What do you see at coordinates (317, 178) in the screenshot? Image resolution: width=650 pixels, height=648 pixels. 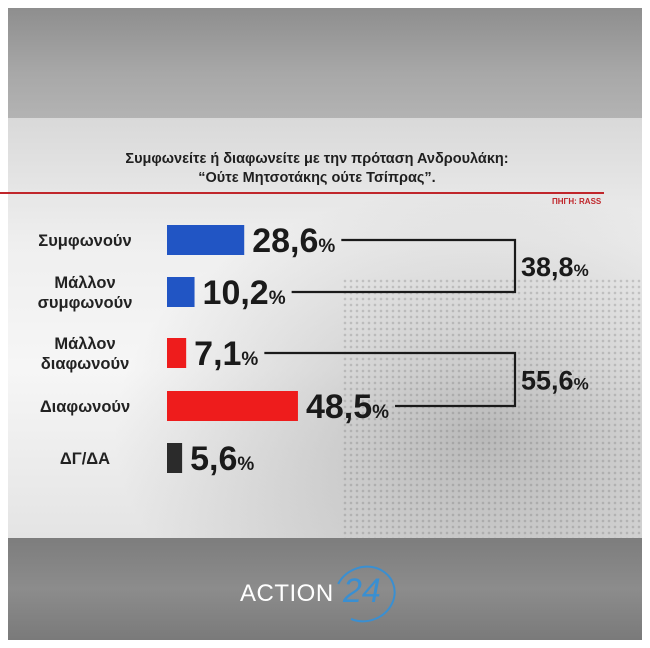 I see `title-line-2: “Ούτε Μητσοτάκης ούτε Τσίπρας”.` at bounding box center [317, 178].